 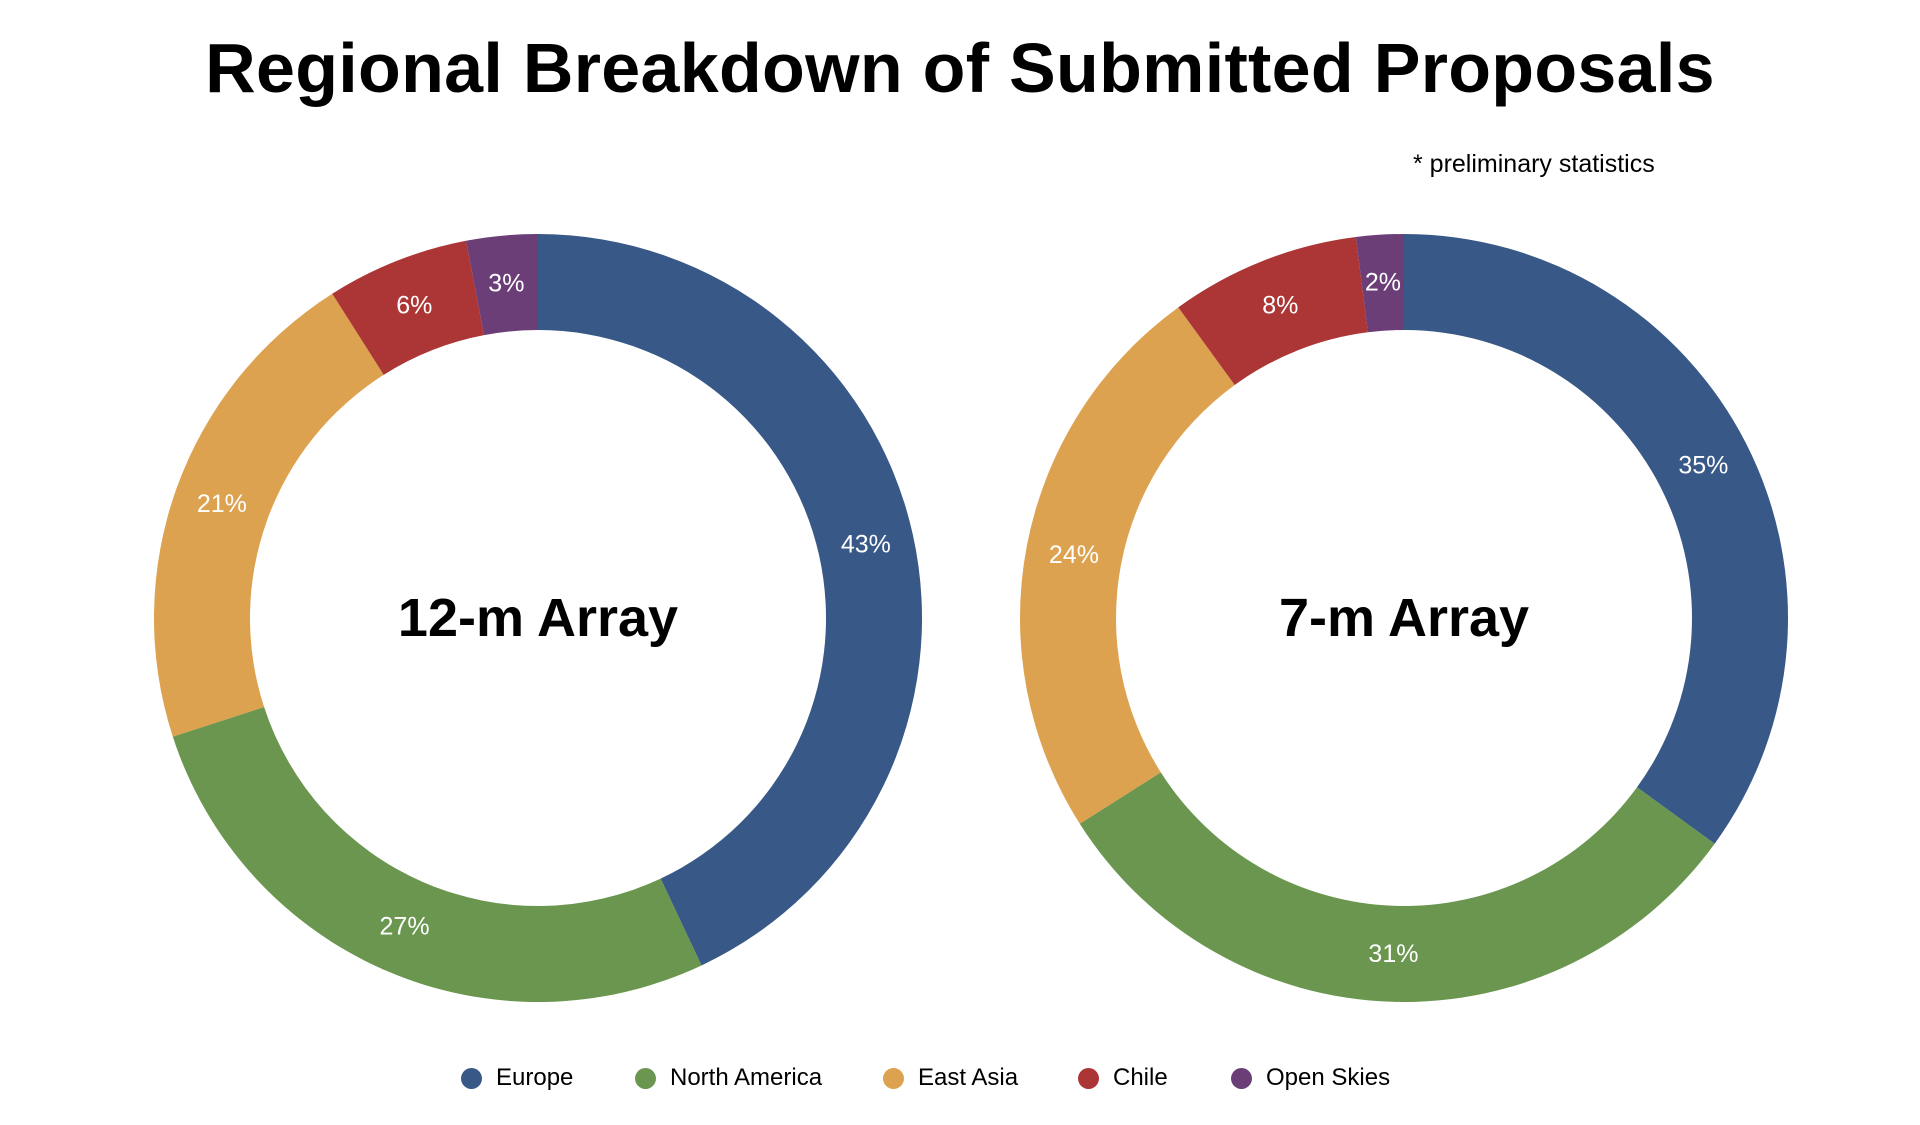 I want to click on legend-item-europe: Europe, so click(x=517, y=1078).